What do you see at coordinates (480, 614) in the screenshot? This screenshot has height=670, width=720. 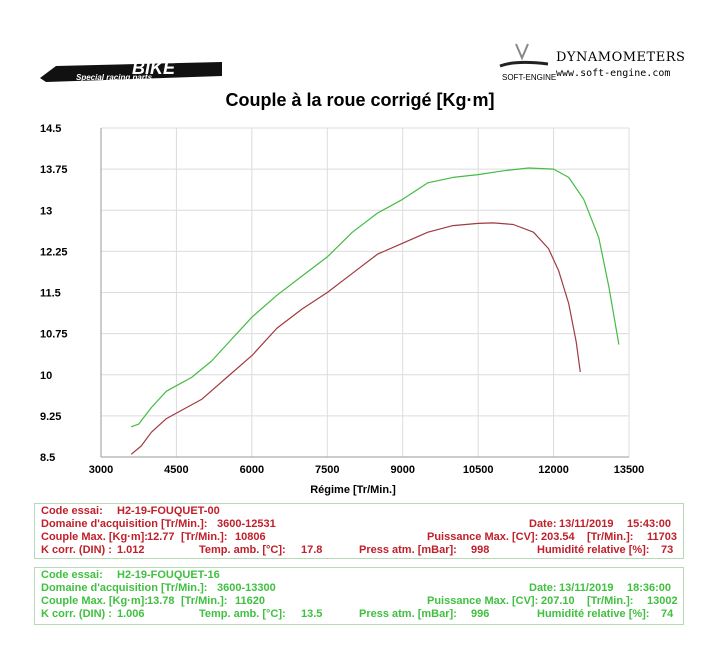 I see `press-value: 996` at bounding box center [480, 614].